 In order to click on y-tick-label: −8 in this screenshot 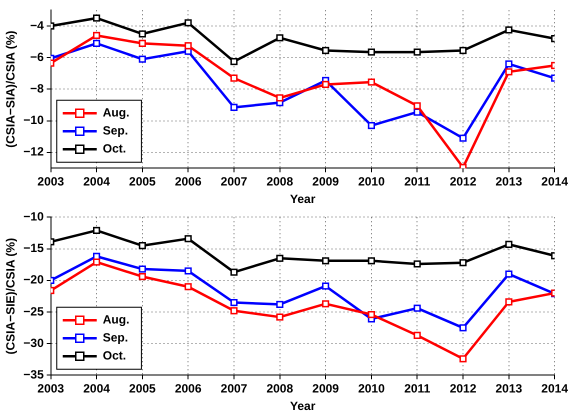, I will do `click(37, 89)`.